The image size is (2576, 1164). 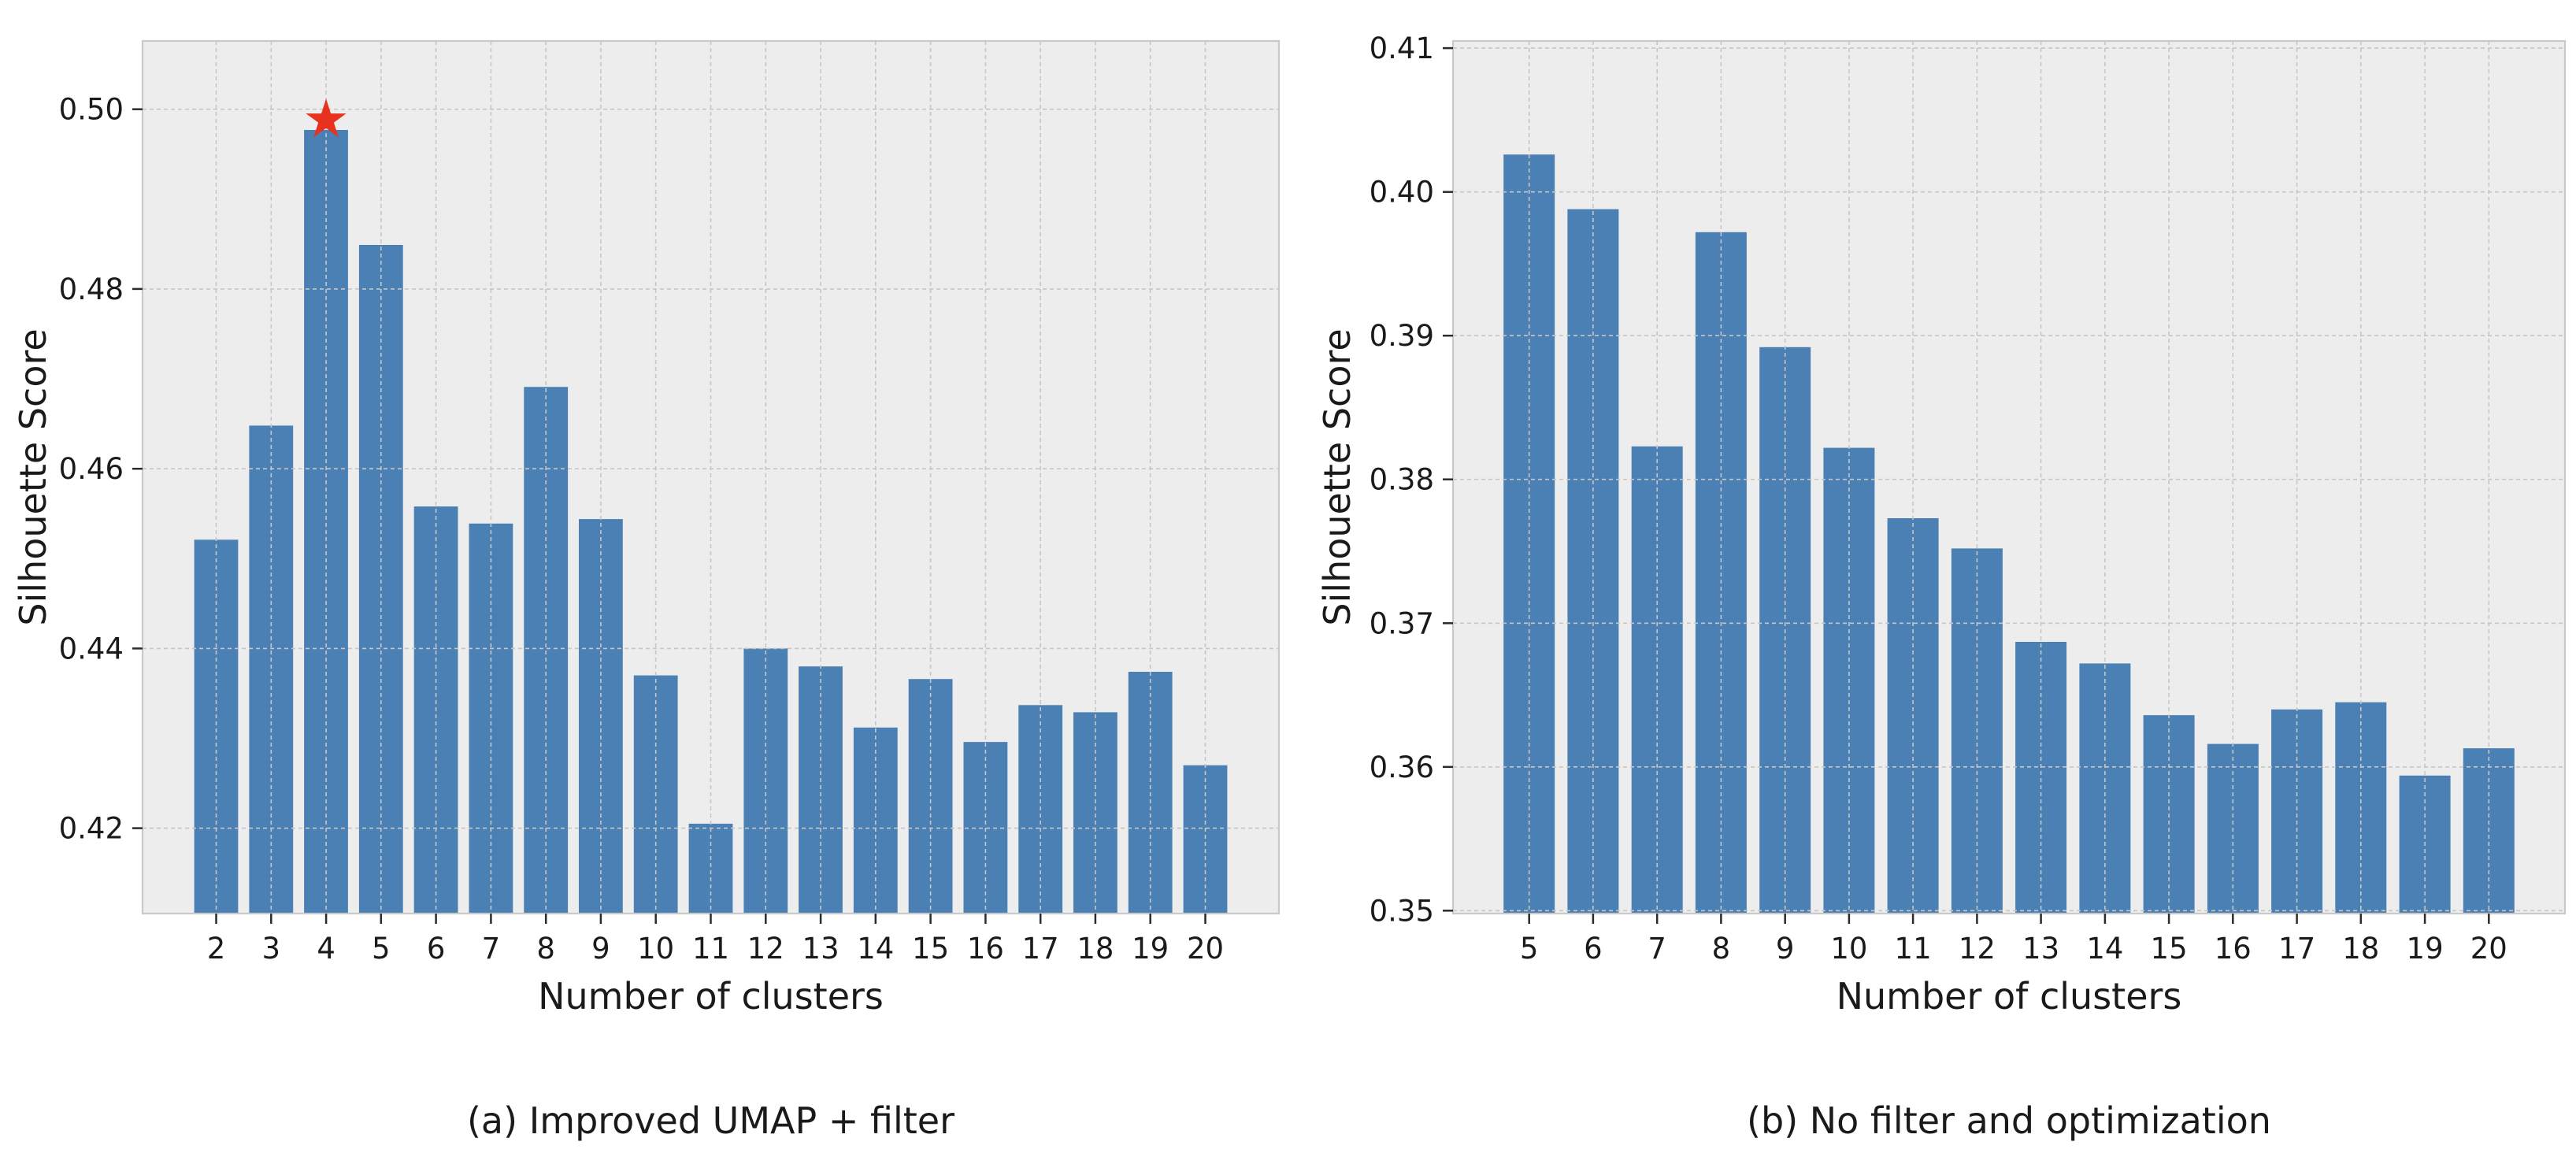 I want to click on best-score-star-marker, so click(x=326, y=118).